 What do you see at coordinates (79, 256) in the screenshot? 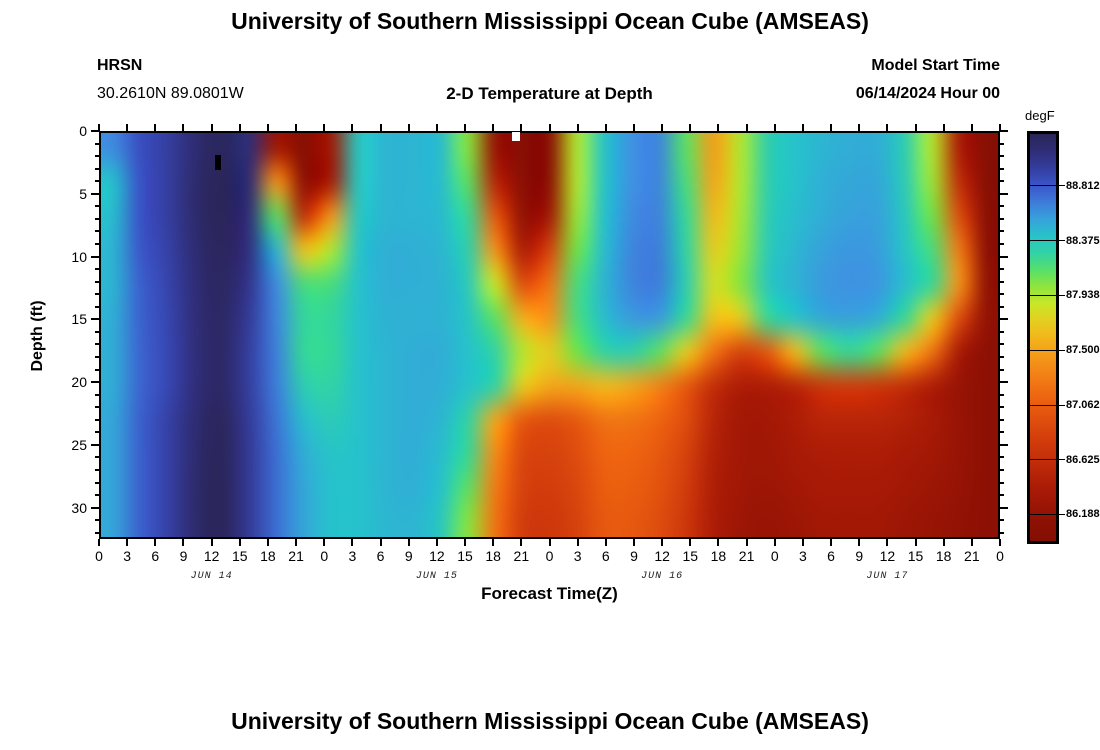
I see `y-tick-label: 10` at bounding box center [79, 256].